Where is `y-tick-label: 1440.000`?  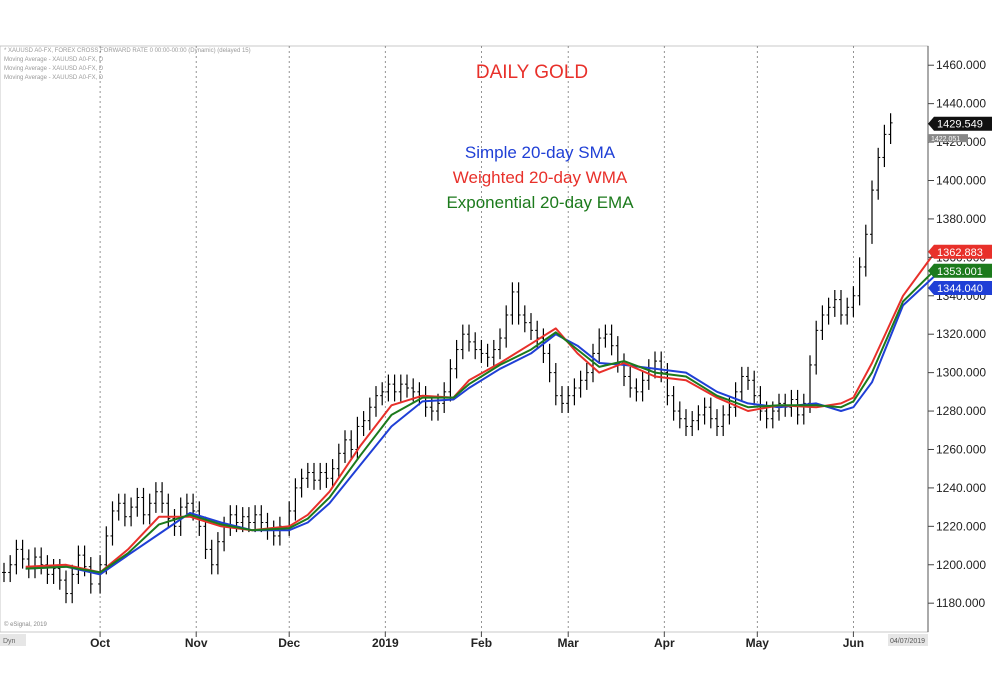
y-tick-label: 1440.000 is located at coordinates (961, 104).